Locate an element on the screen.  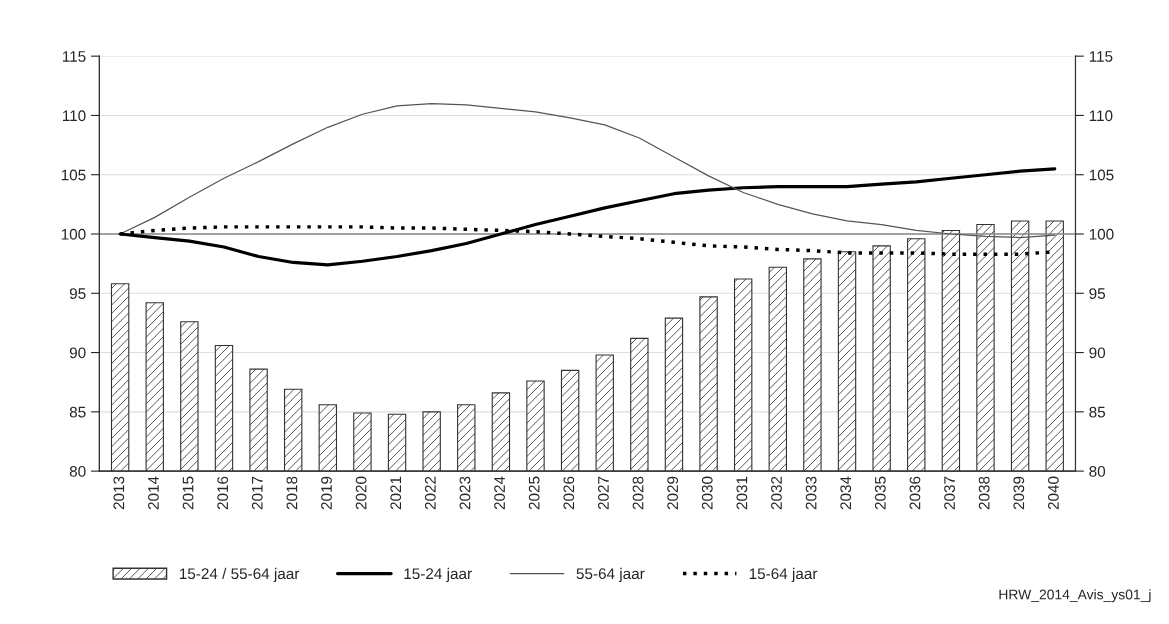
y2-tick-label: 85 is located at coordinates (1097, 412).